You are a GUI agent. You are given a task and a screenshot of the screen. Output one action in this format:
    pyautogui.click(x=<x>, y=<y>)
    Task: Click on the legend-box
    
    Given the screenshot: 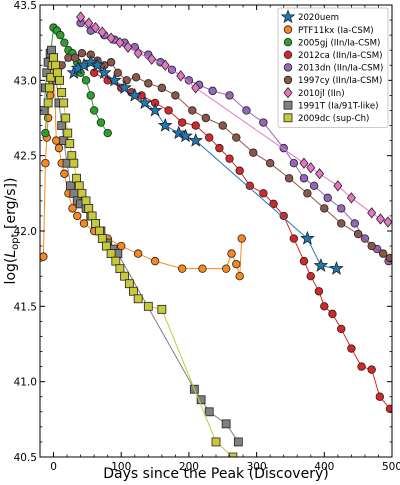 What is the action you would take?
    pyautogui.click(x=333, y=67)
    